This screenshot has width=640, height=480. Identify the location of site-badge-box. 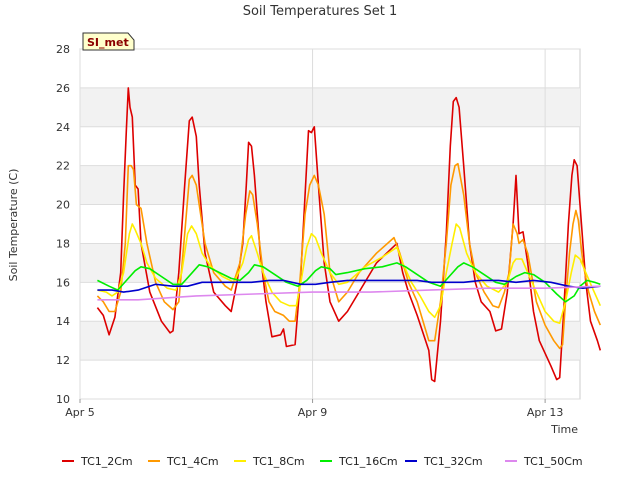
(108, 41).